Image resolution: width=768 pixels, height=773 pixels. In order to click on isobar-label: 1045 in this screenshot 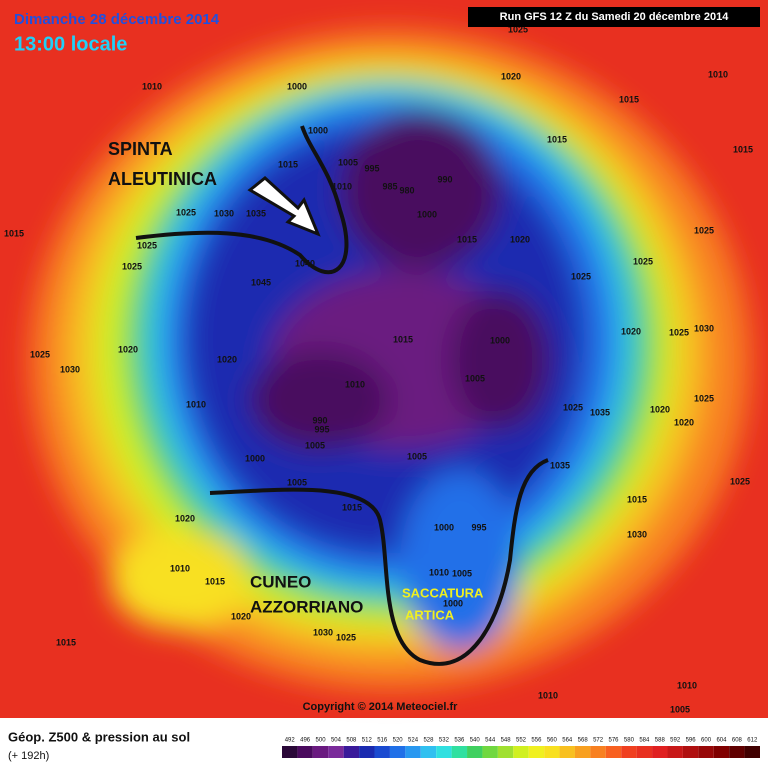, I will do `click(261, 282)`.